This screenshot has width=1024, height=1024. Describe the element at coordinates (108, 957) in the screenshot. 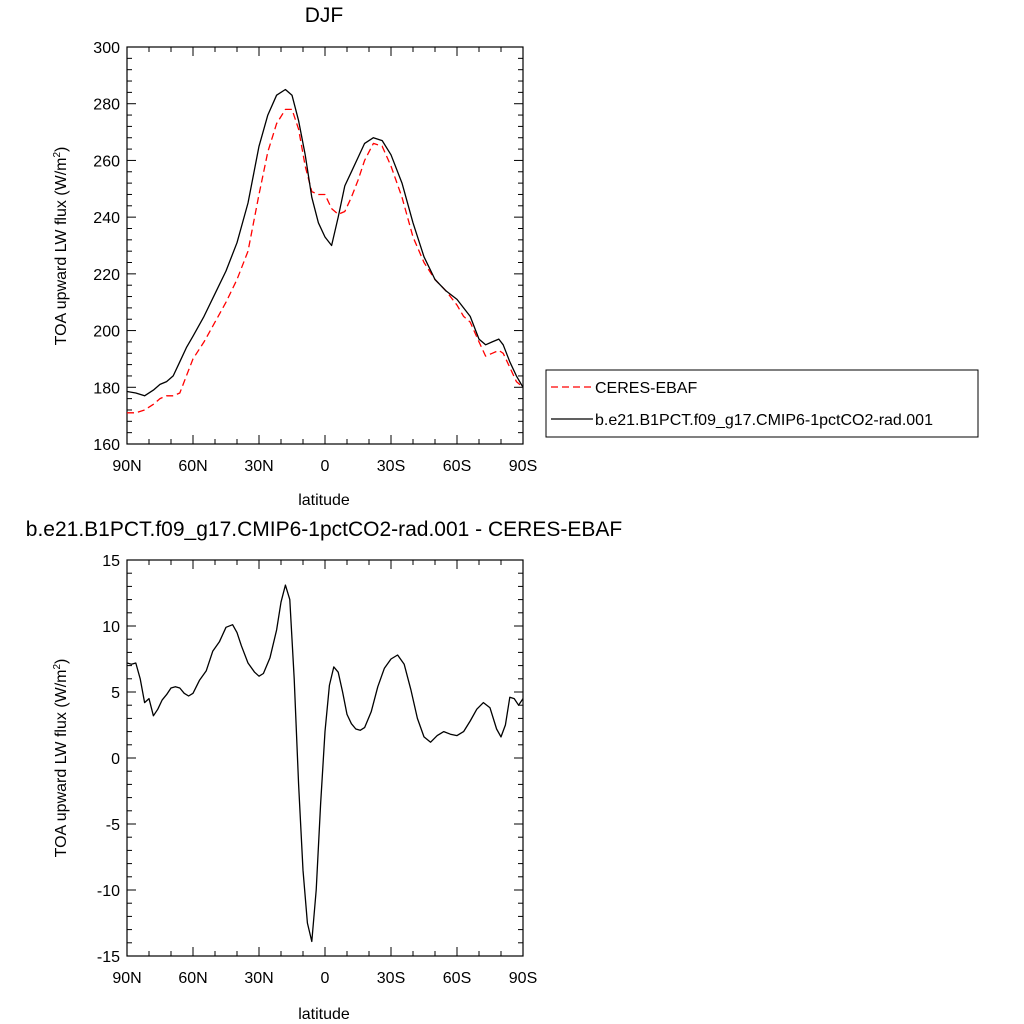

I see `y-tick-label: -15` at that location.